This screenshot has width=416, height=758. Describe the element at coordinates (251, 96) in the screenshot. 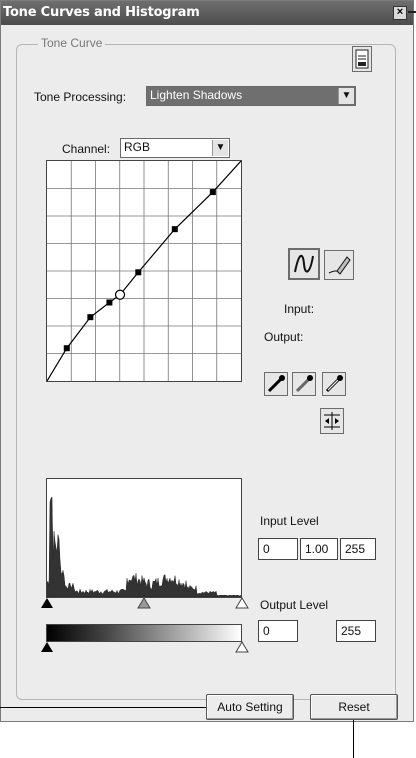

I see `tone-processing-select: Lighten Shadows ▼` at that location.